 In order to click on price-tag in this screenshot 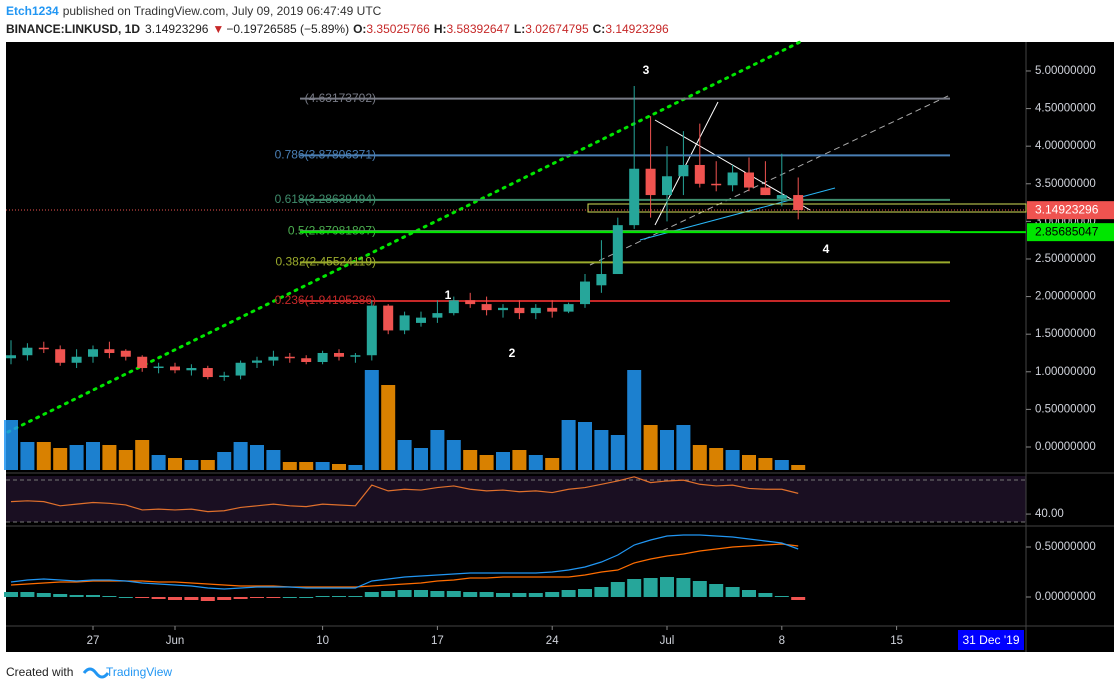, I will do `click(1070, 210)`.